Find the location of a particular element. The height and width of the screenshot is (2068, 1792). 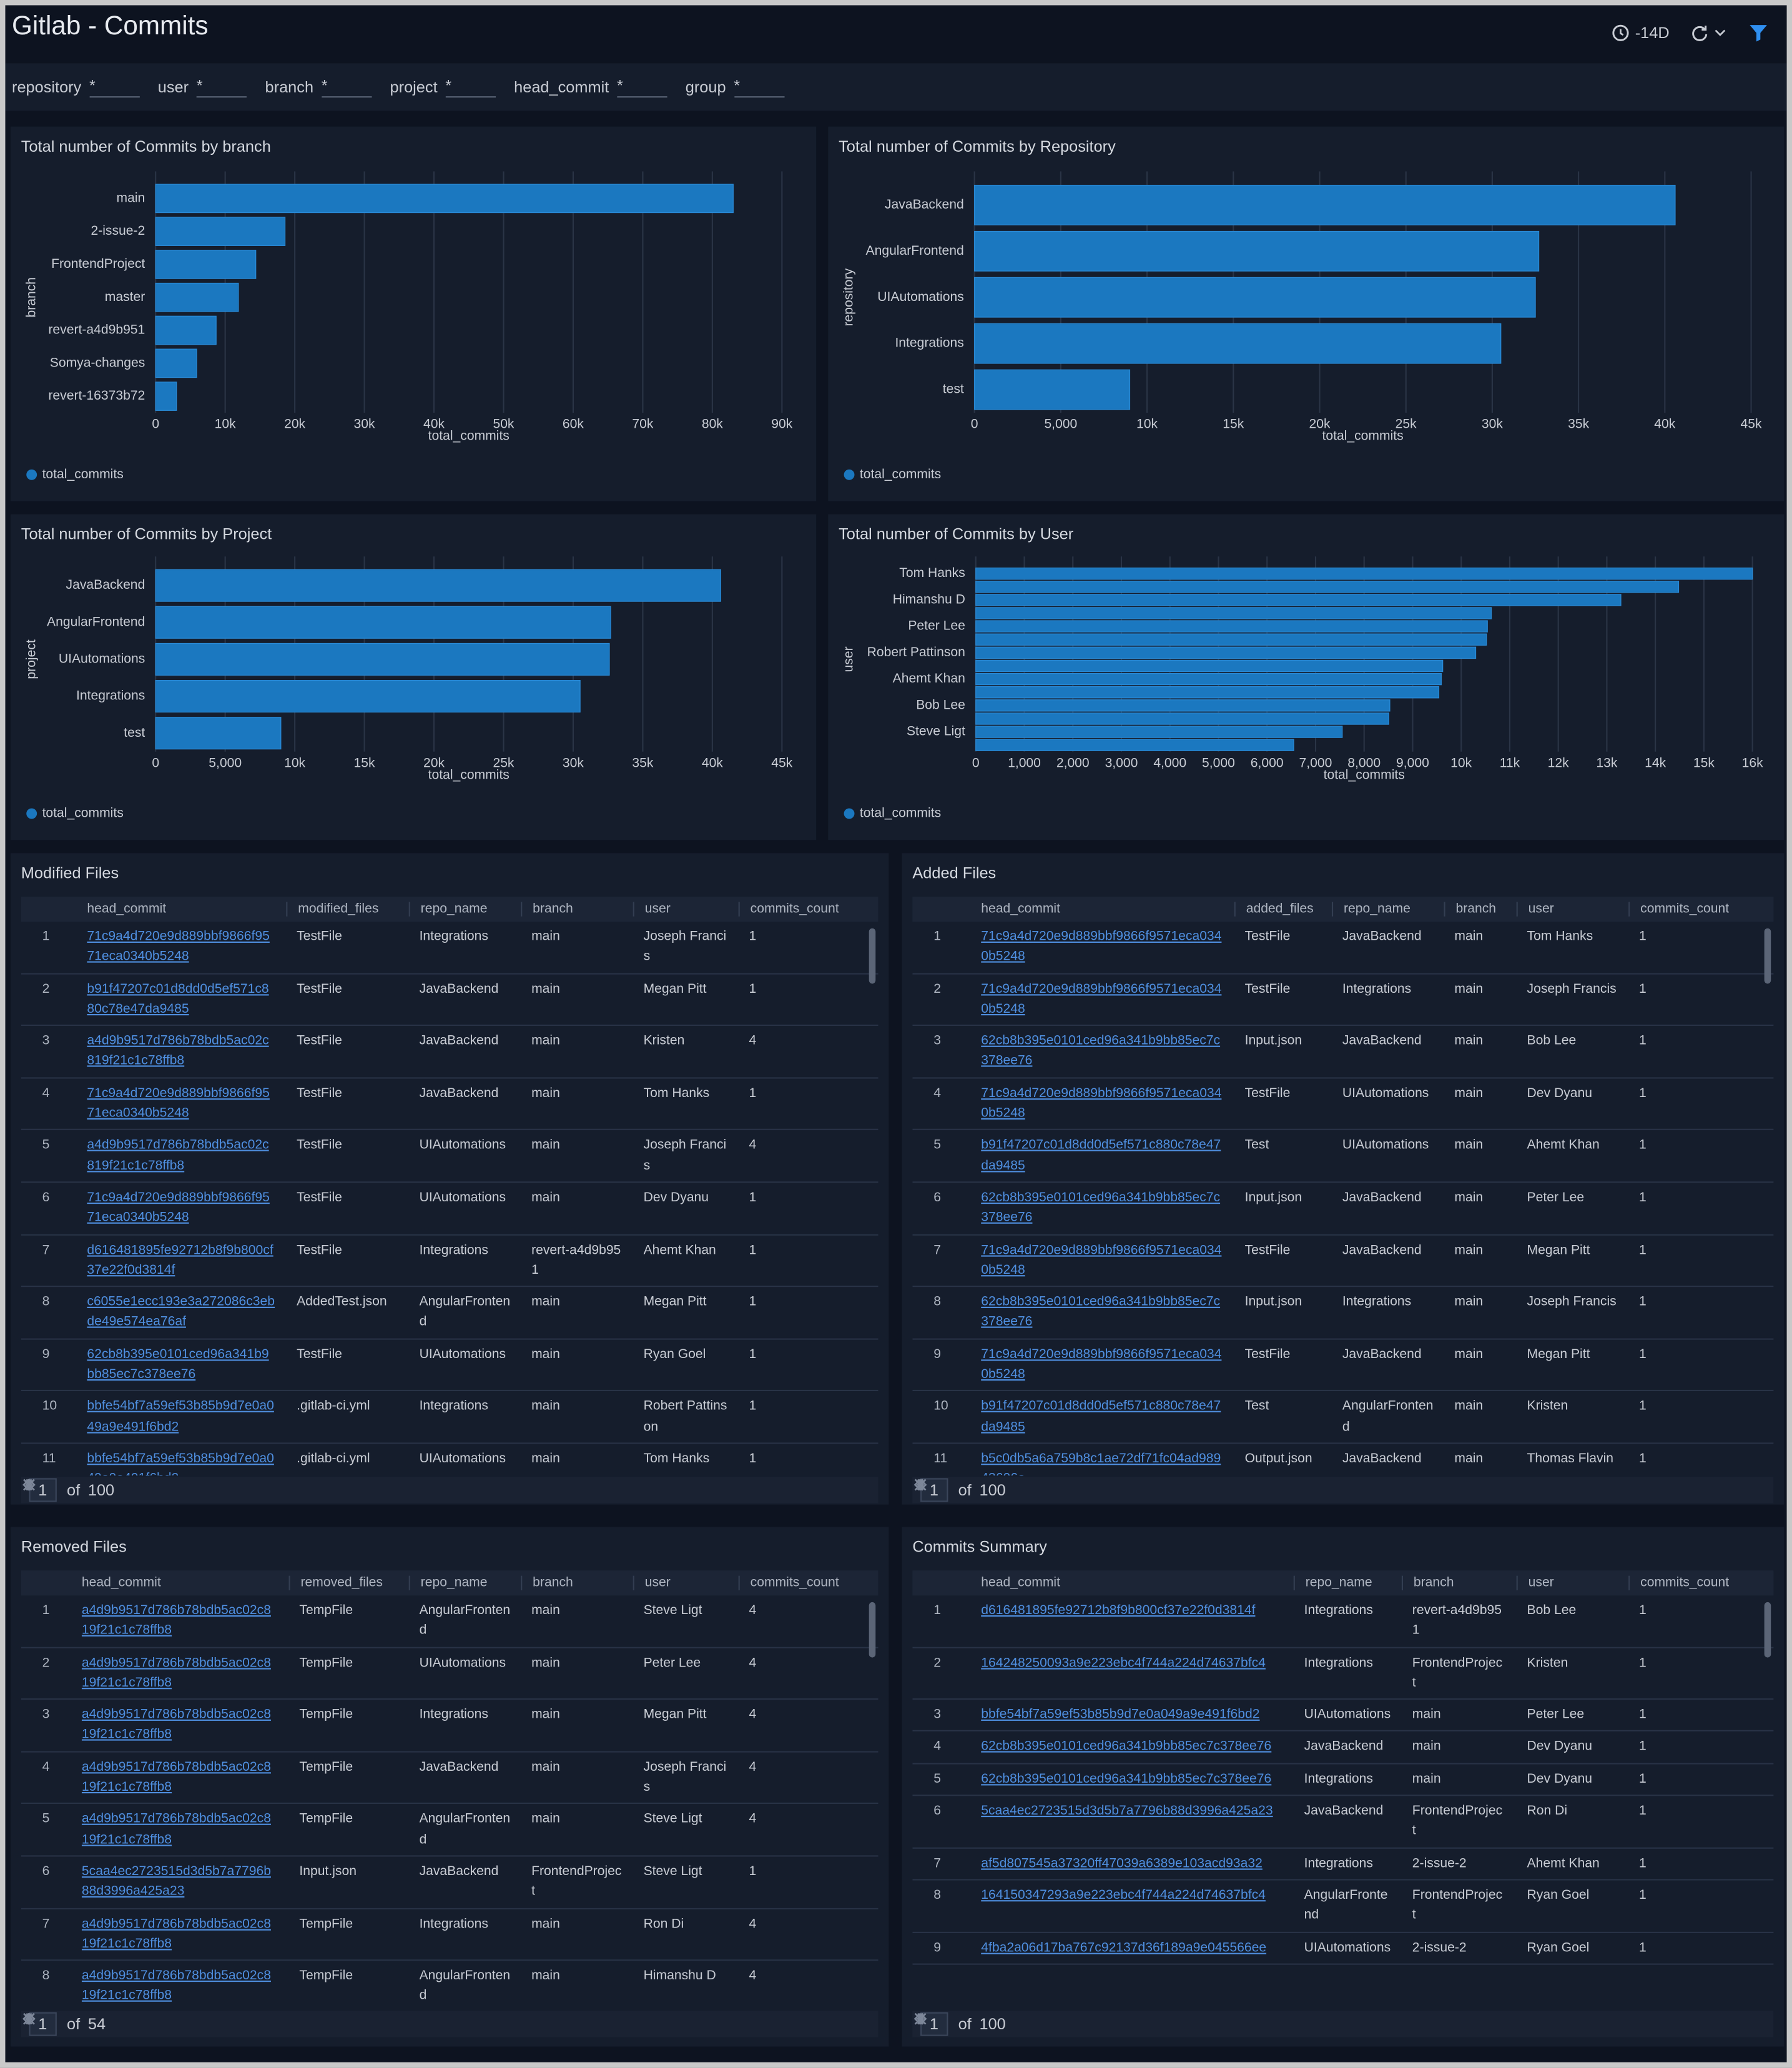

filter-label: branch is located at coordinates (289, 87).